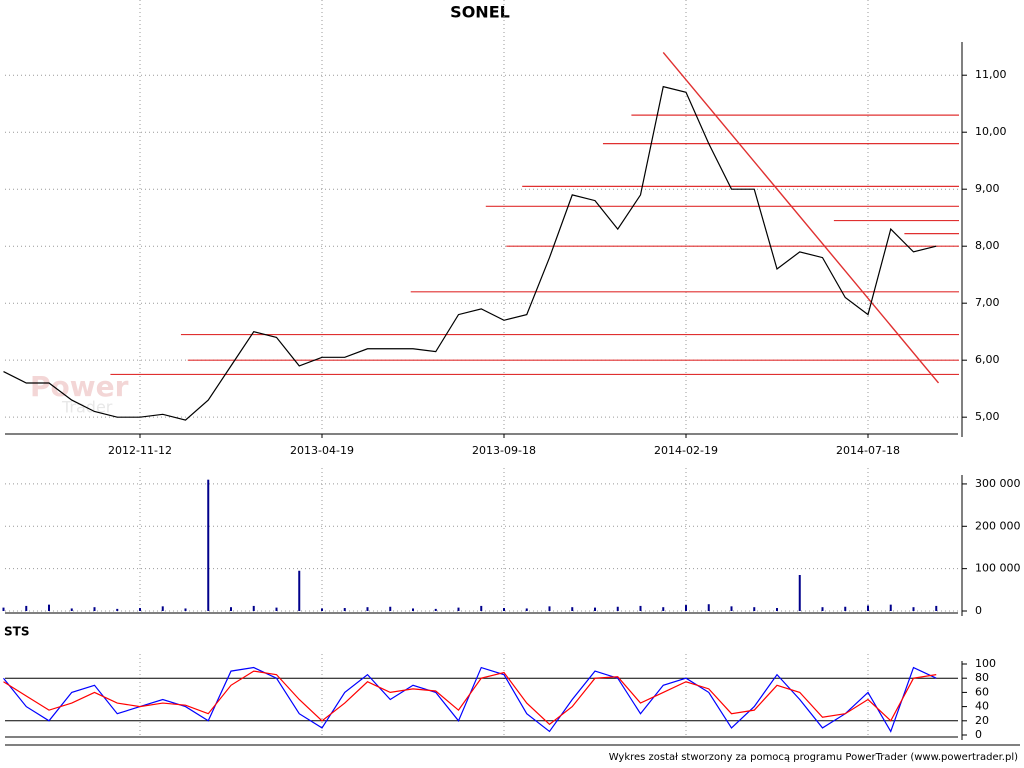  I want to click on watermark: Power, so click(79, 386).